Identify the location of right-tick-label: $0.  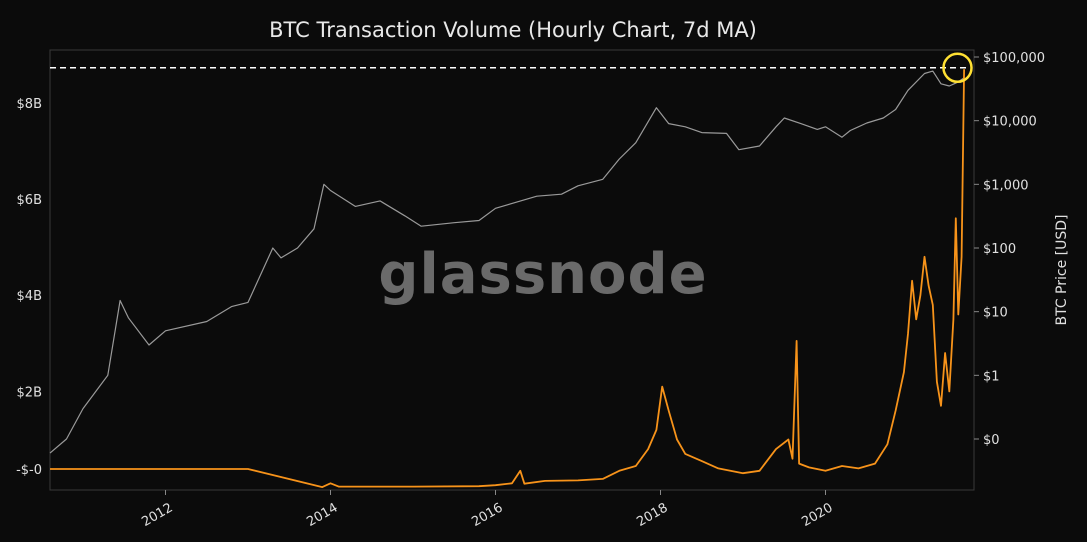
(991, 440).